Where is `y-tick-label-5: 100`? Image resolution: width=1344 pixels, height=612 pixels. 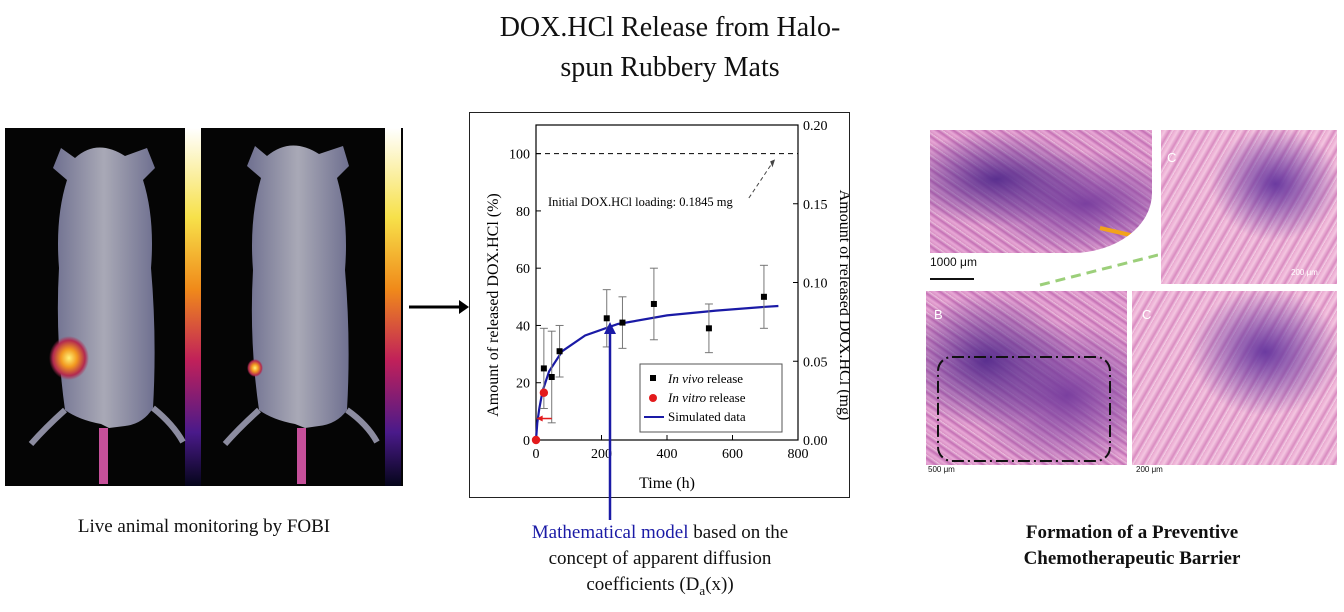
y-tick-label-5: 100 is located at coordinates (519, 155).